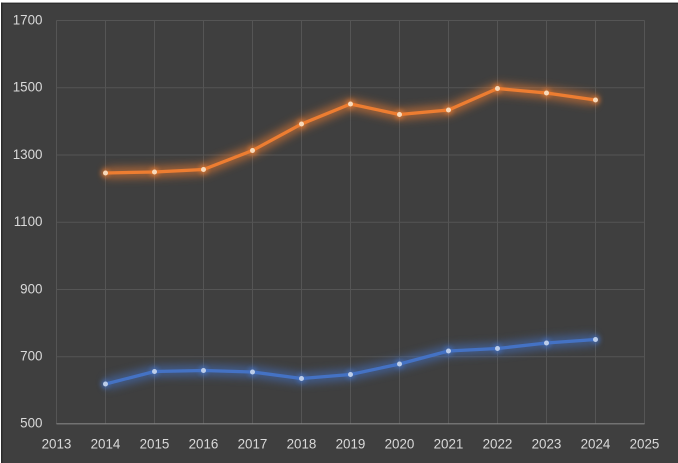 The height and width of the screenshot is (463, 678). What do you see at coordinates (596, 443) in the screenshot?
I see `svg-text: 2024` at bounding box center [596, 443].